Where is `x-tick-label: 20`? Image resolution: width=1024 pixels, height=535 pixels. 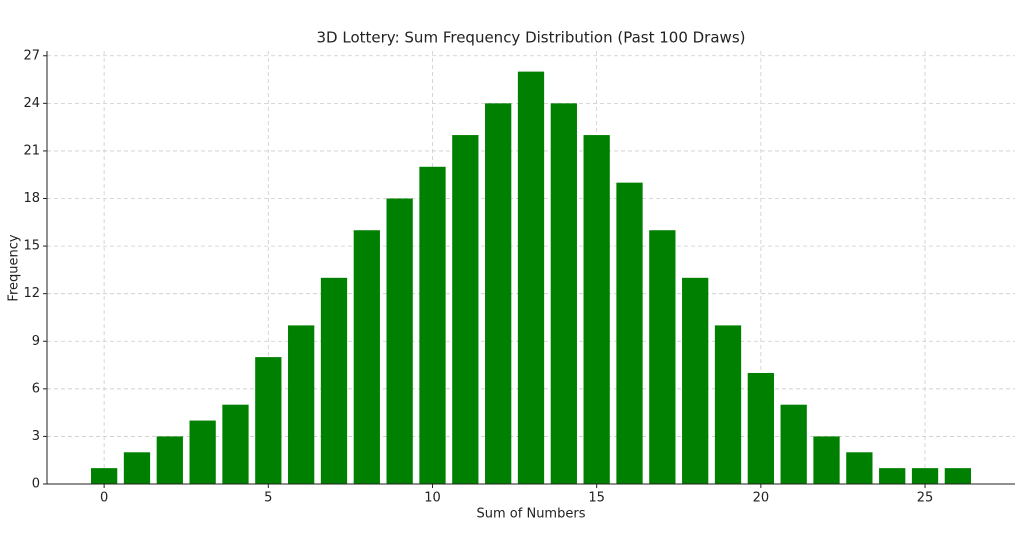 x-tick-label: 20 is located at coordinates (761, 498).